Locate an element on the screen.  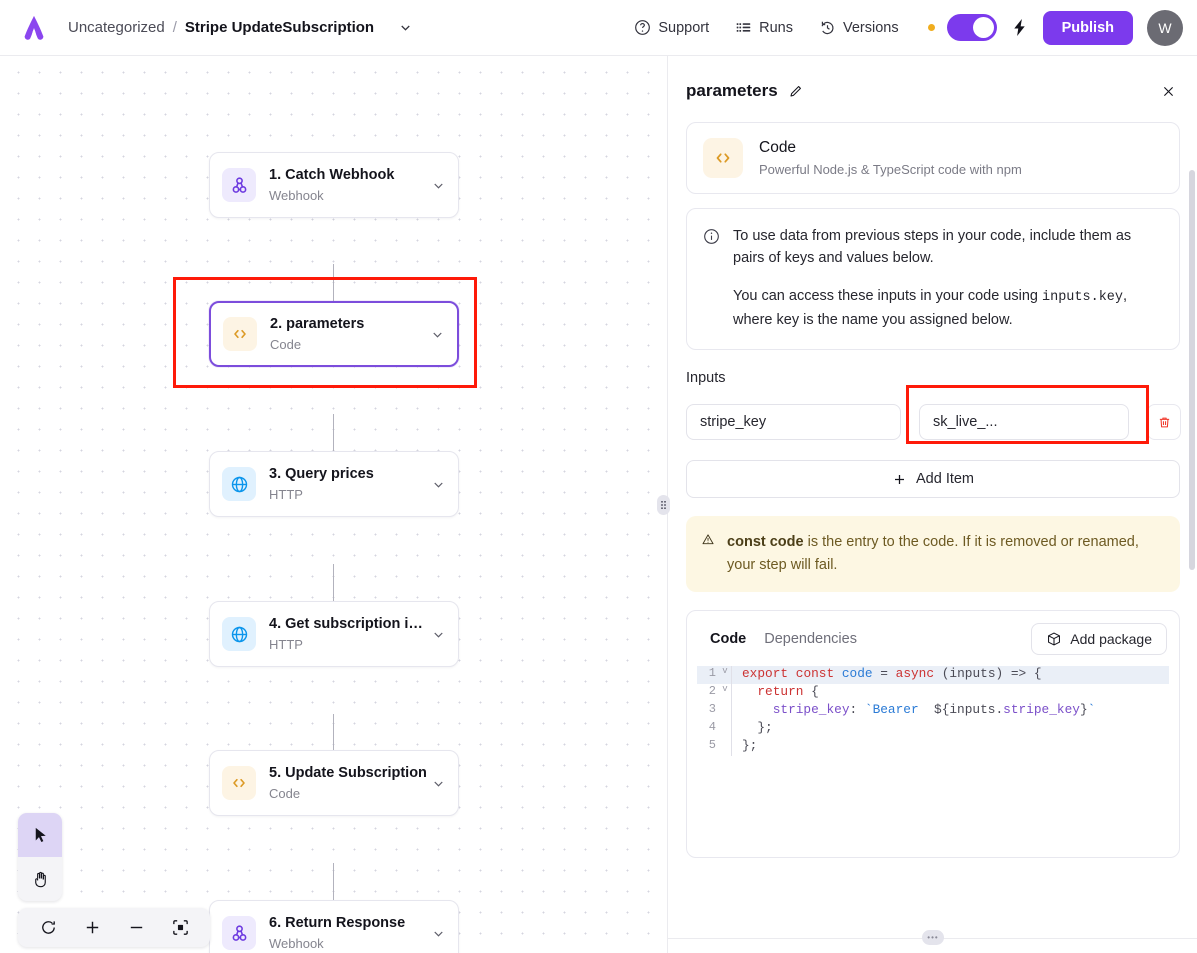
breadcrumb-folder: Uncategorized is located at coordinates (116, 27).